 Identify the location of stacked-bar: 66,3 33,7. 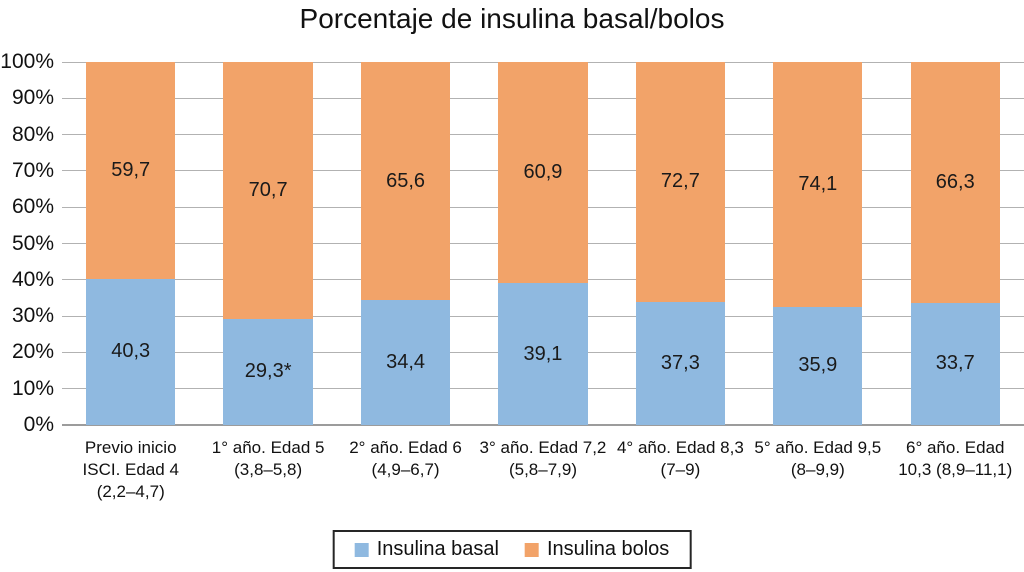
(955, 243).